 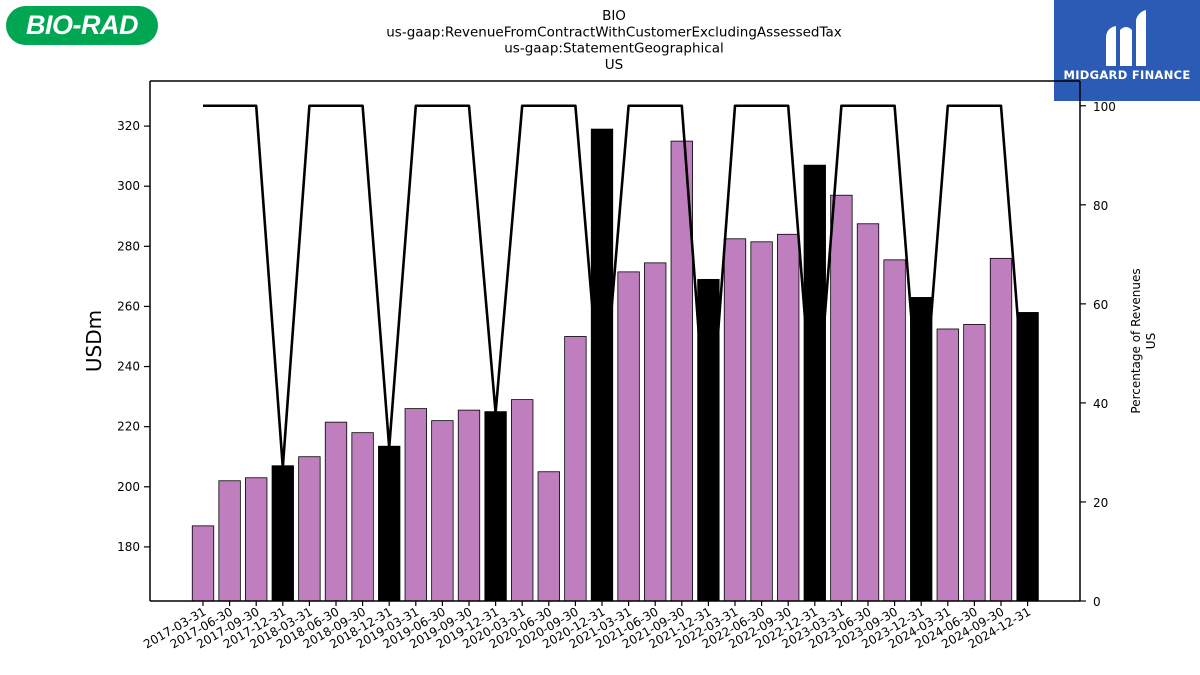 I want to click on midgard-finance-logo-text: MIDGARD FINANCE, so click(x=1127, y=75).